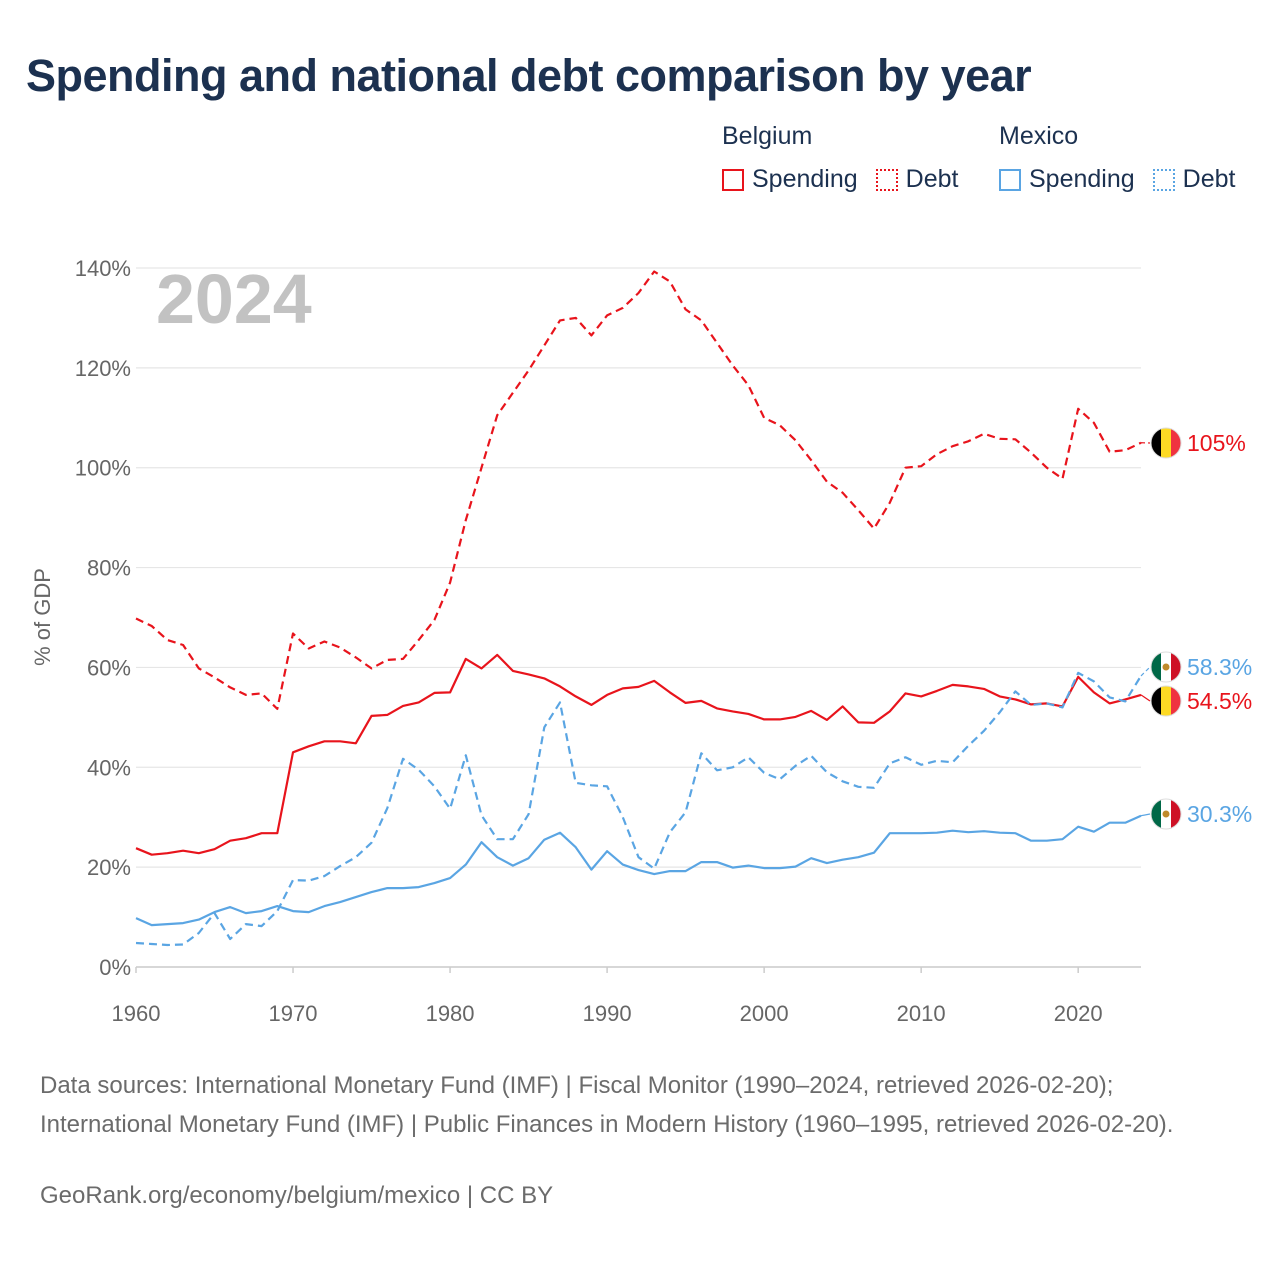  Describe the element at coordinates (1219, 667) in the screenshot. I see `end-value-label: 58.3%` at that location.